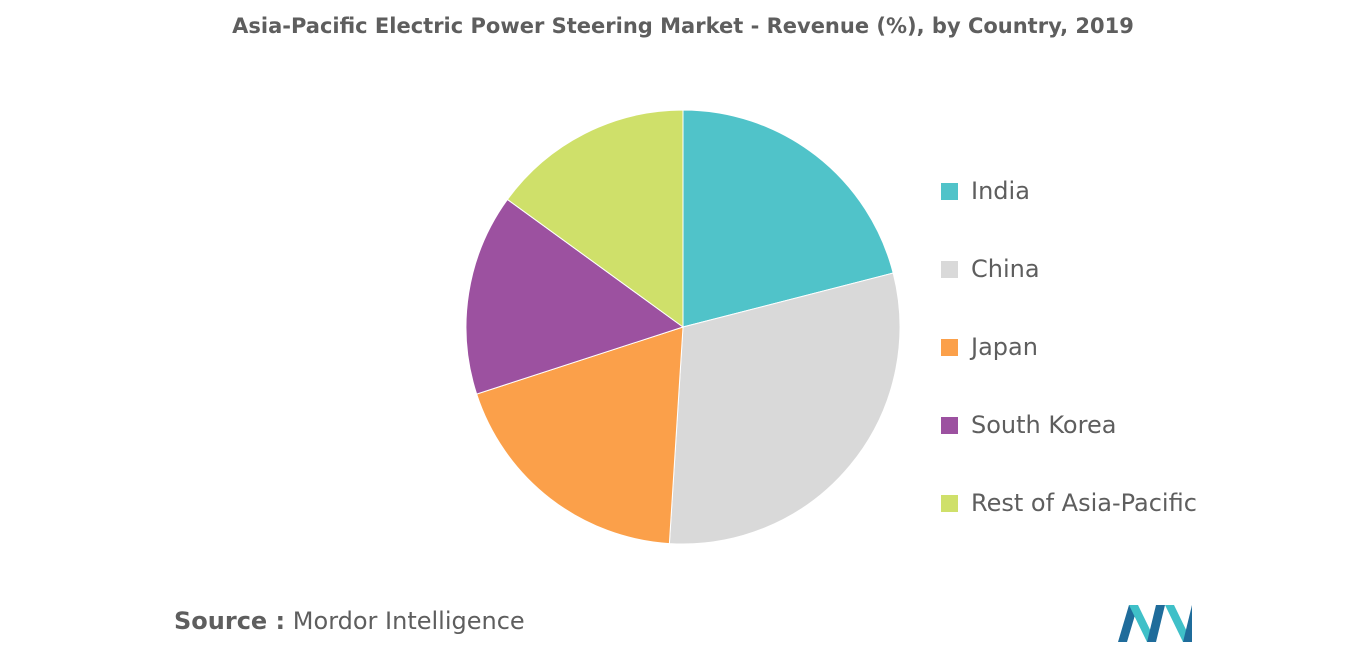 This screenshot has height=655, width=1366. What do you see at coordinates (1044, 425) in the screenshot?
I see `legend-label-south-korea: South Korea` at bounding box center [1044, 425].